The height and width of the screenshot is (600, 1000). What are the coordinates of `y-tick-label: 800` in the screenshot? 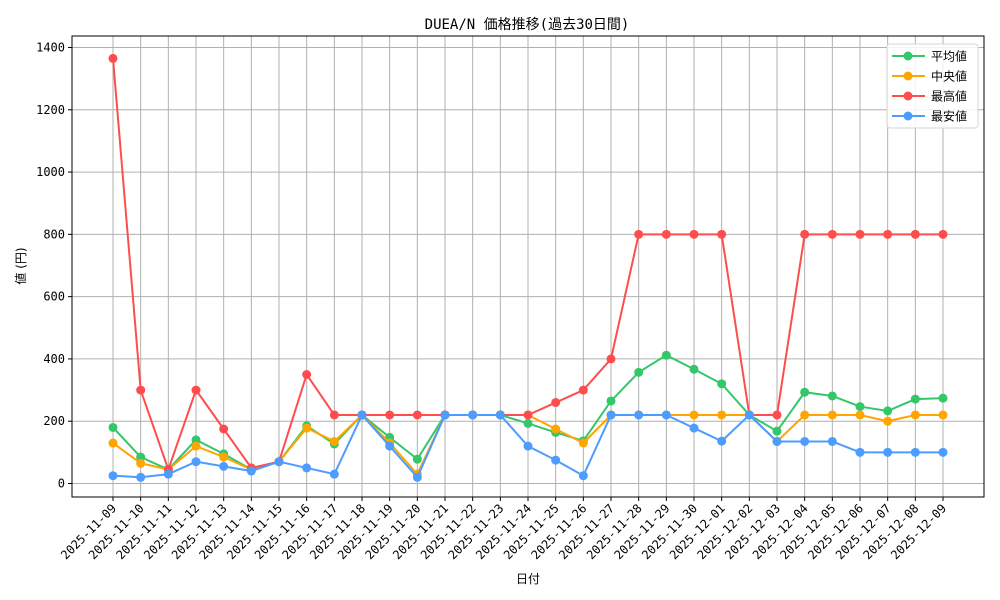 It's located at (54, 234).